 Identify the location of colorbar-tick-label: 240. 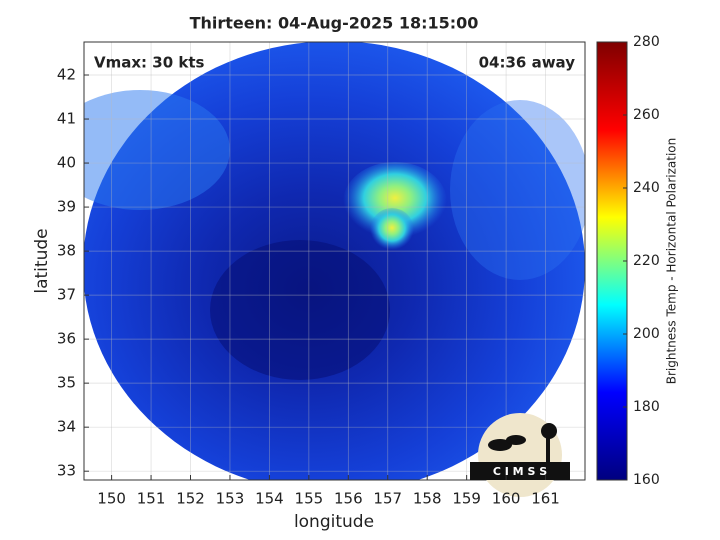
(646, 188).